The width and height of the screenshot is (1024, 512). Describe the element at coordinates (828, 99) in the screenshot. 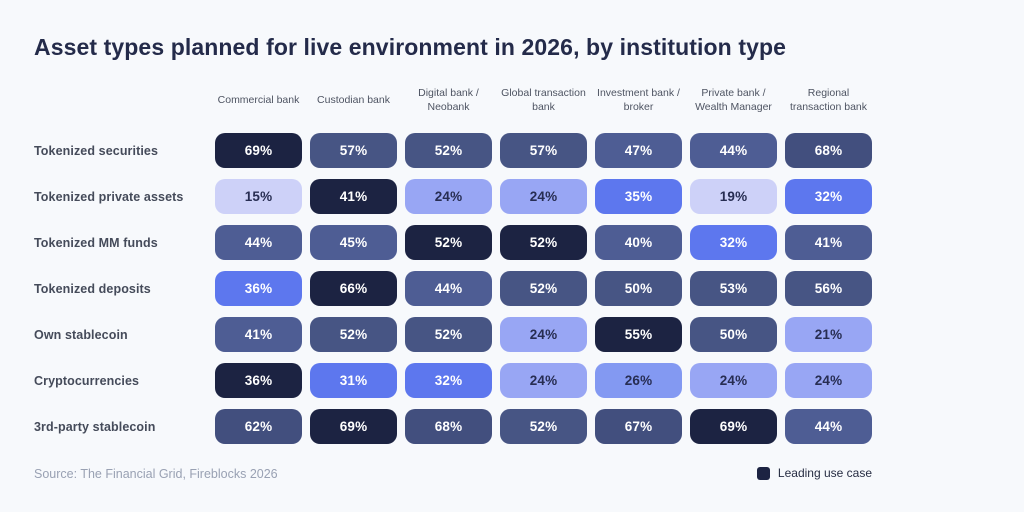

I see `column-header-7: Regional transaction bank` at that location.